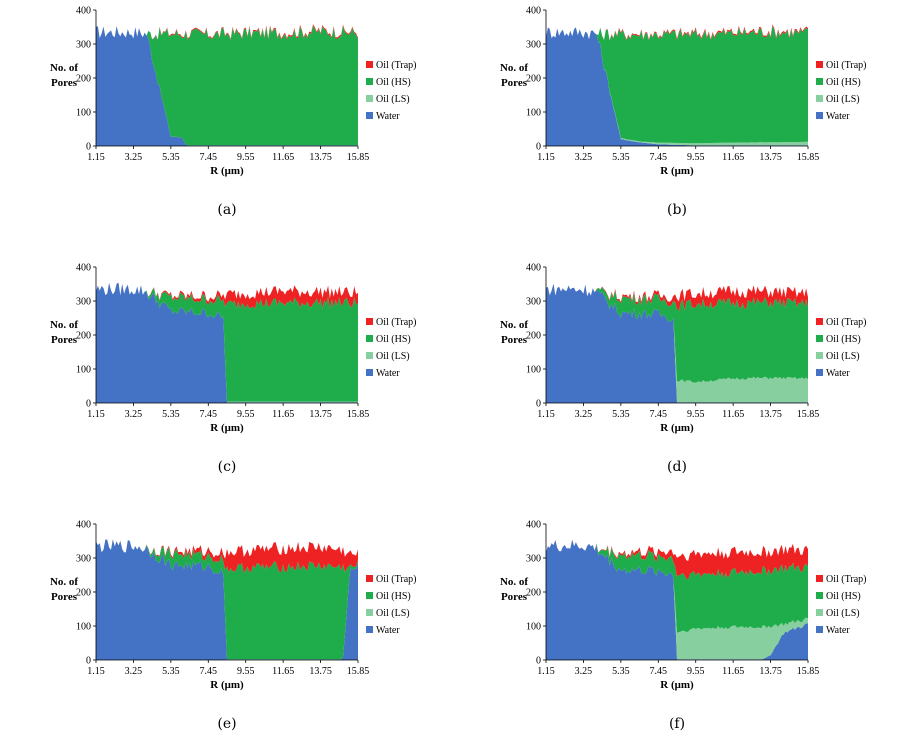  I want to click on panel-caption: (e), so click(226, 724).